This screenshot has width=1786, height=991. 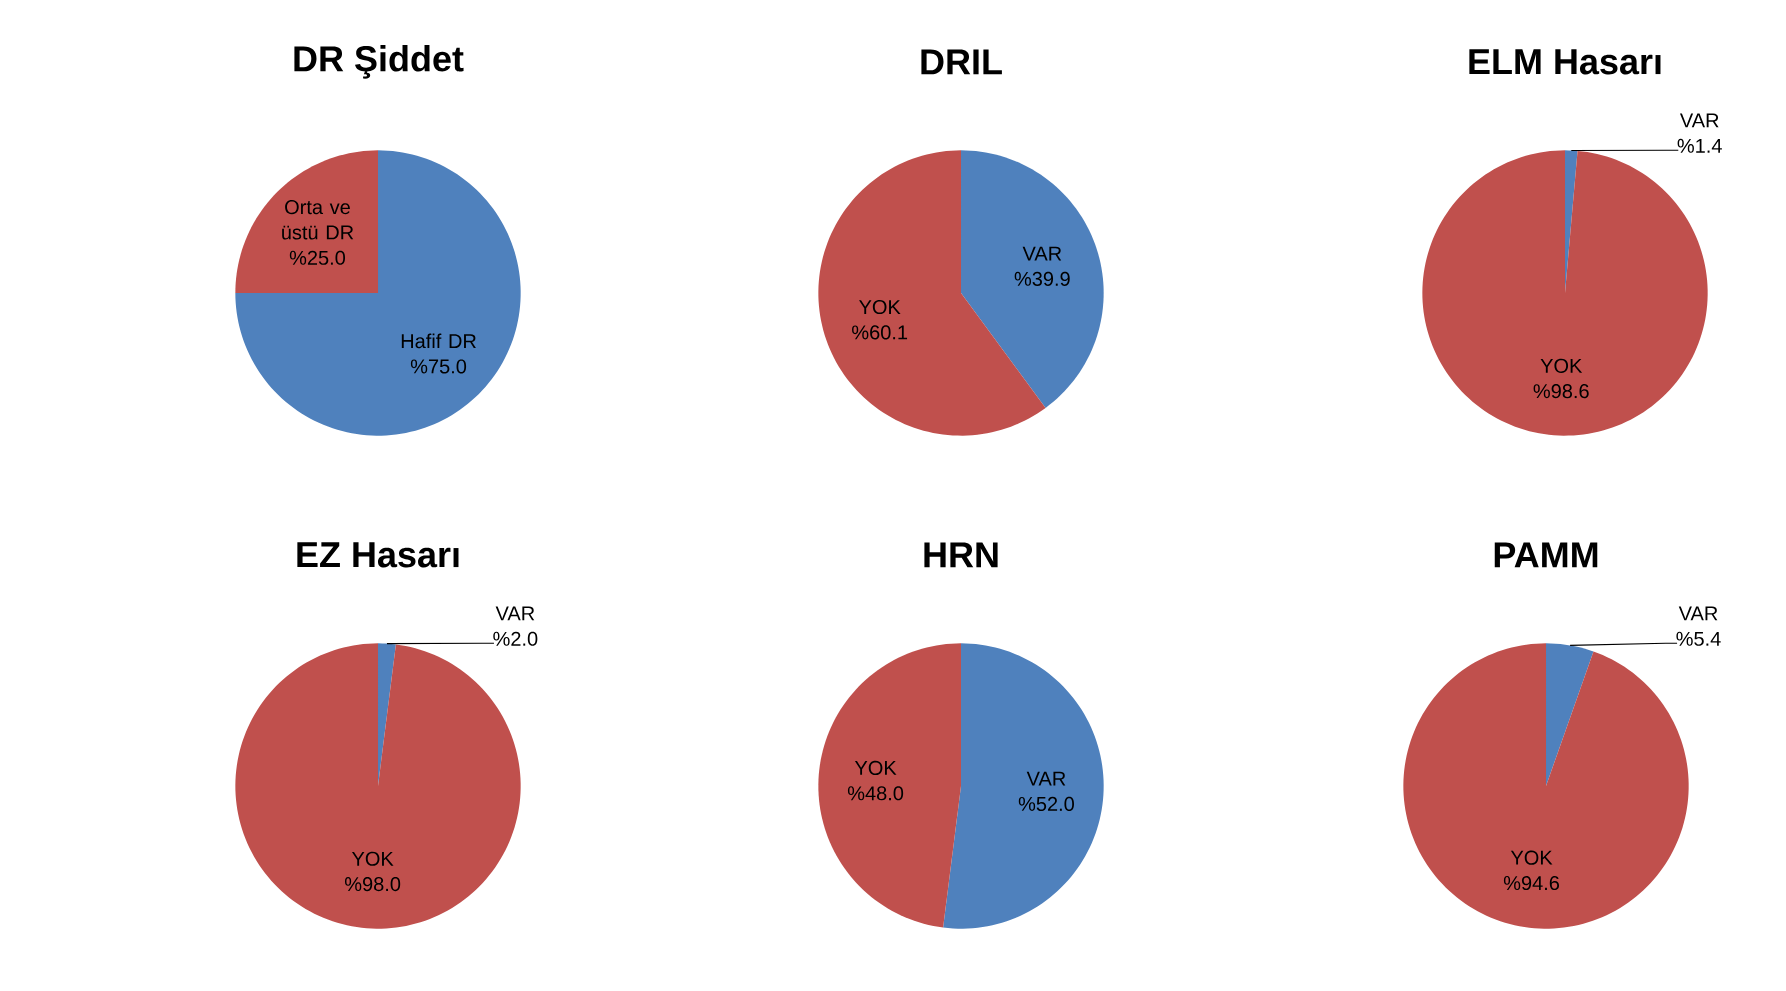 I want to click on chart-title: EZ Hasarı, so click(x=378, y=555).